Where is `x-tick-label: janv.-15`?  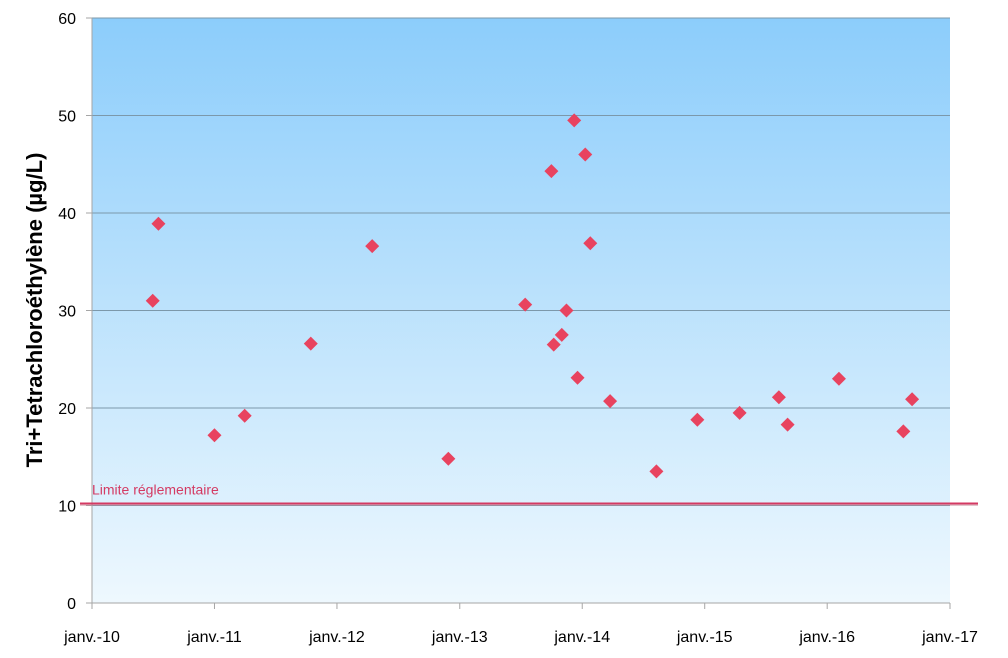
x-tick-label: janv.-15 is located at coordinates (704, 637).